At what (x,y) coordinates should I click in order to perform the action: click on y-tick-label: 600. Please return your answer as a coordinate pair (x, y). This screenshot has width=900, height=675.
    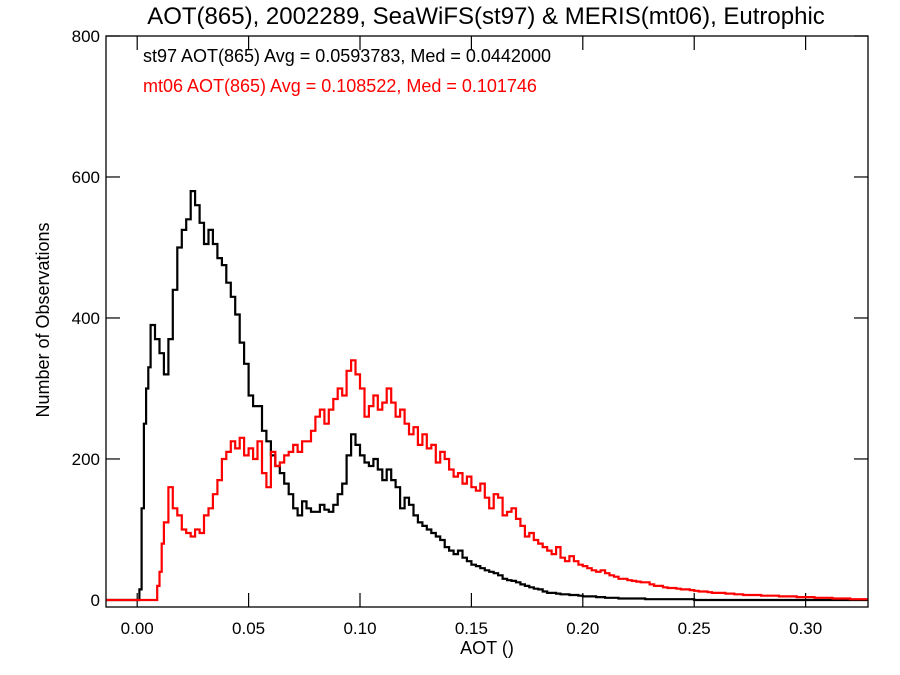
    Looking at the image, I should click on (86, 177).